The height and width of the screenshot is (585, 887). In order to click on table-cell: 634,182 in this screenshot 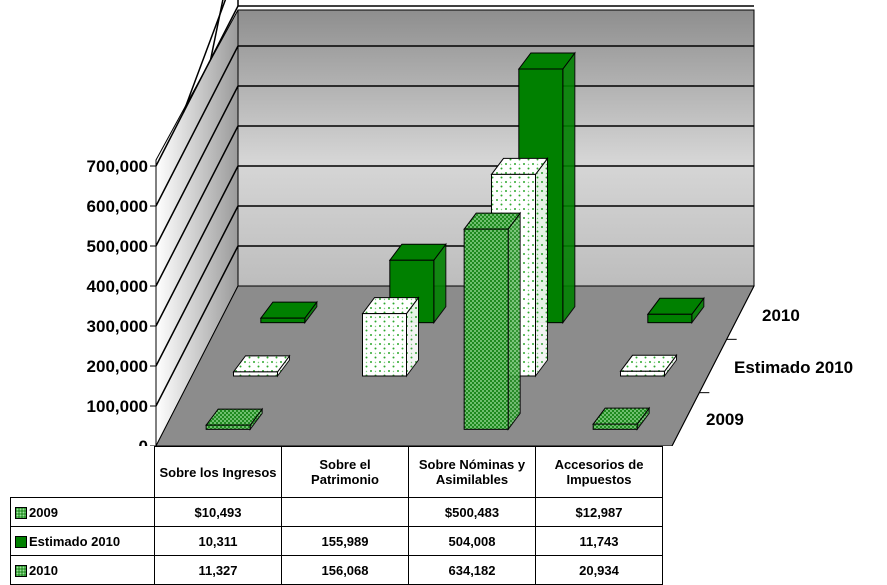, I will do `click(472, 570)`.